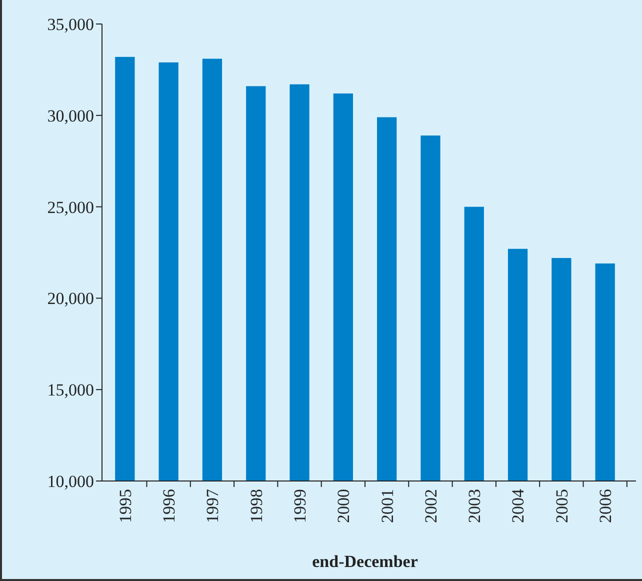  Describe the element at coordinates (300, 506) in the screenshot. I see `x-tick-label: 1999` at that location.